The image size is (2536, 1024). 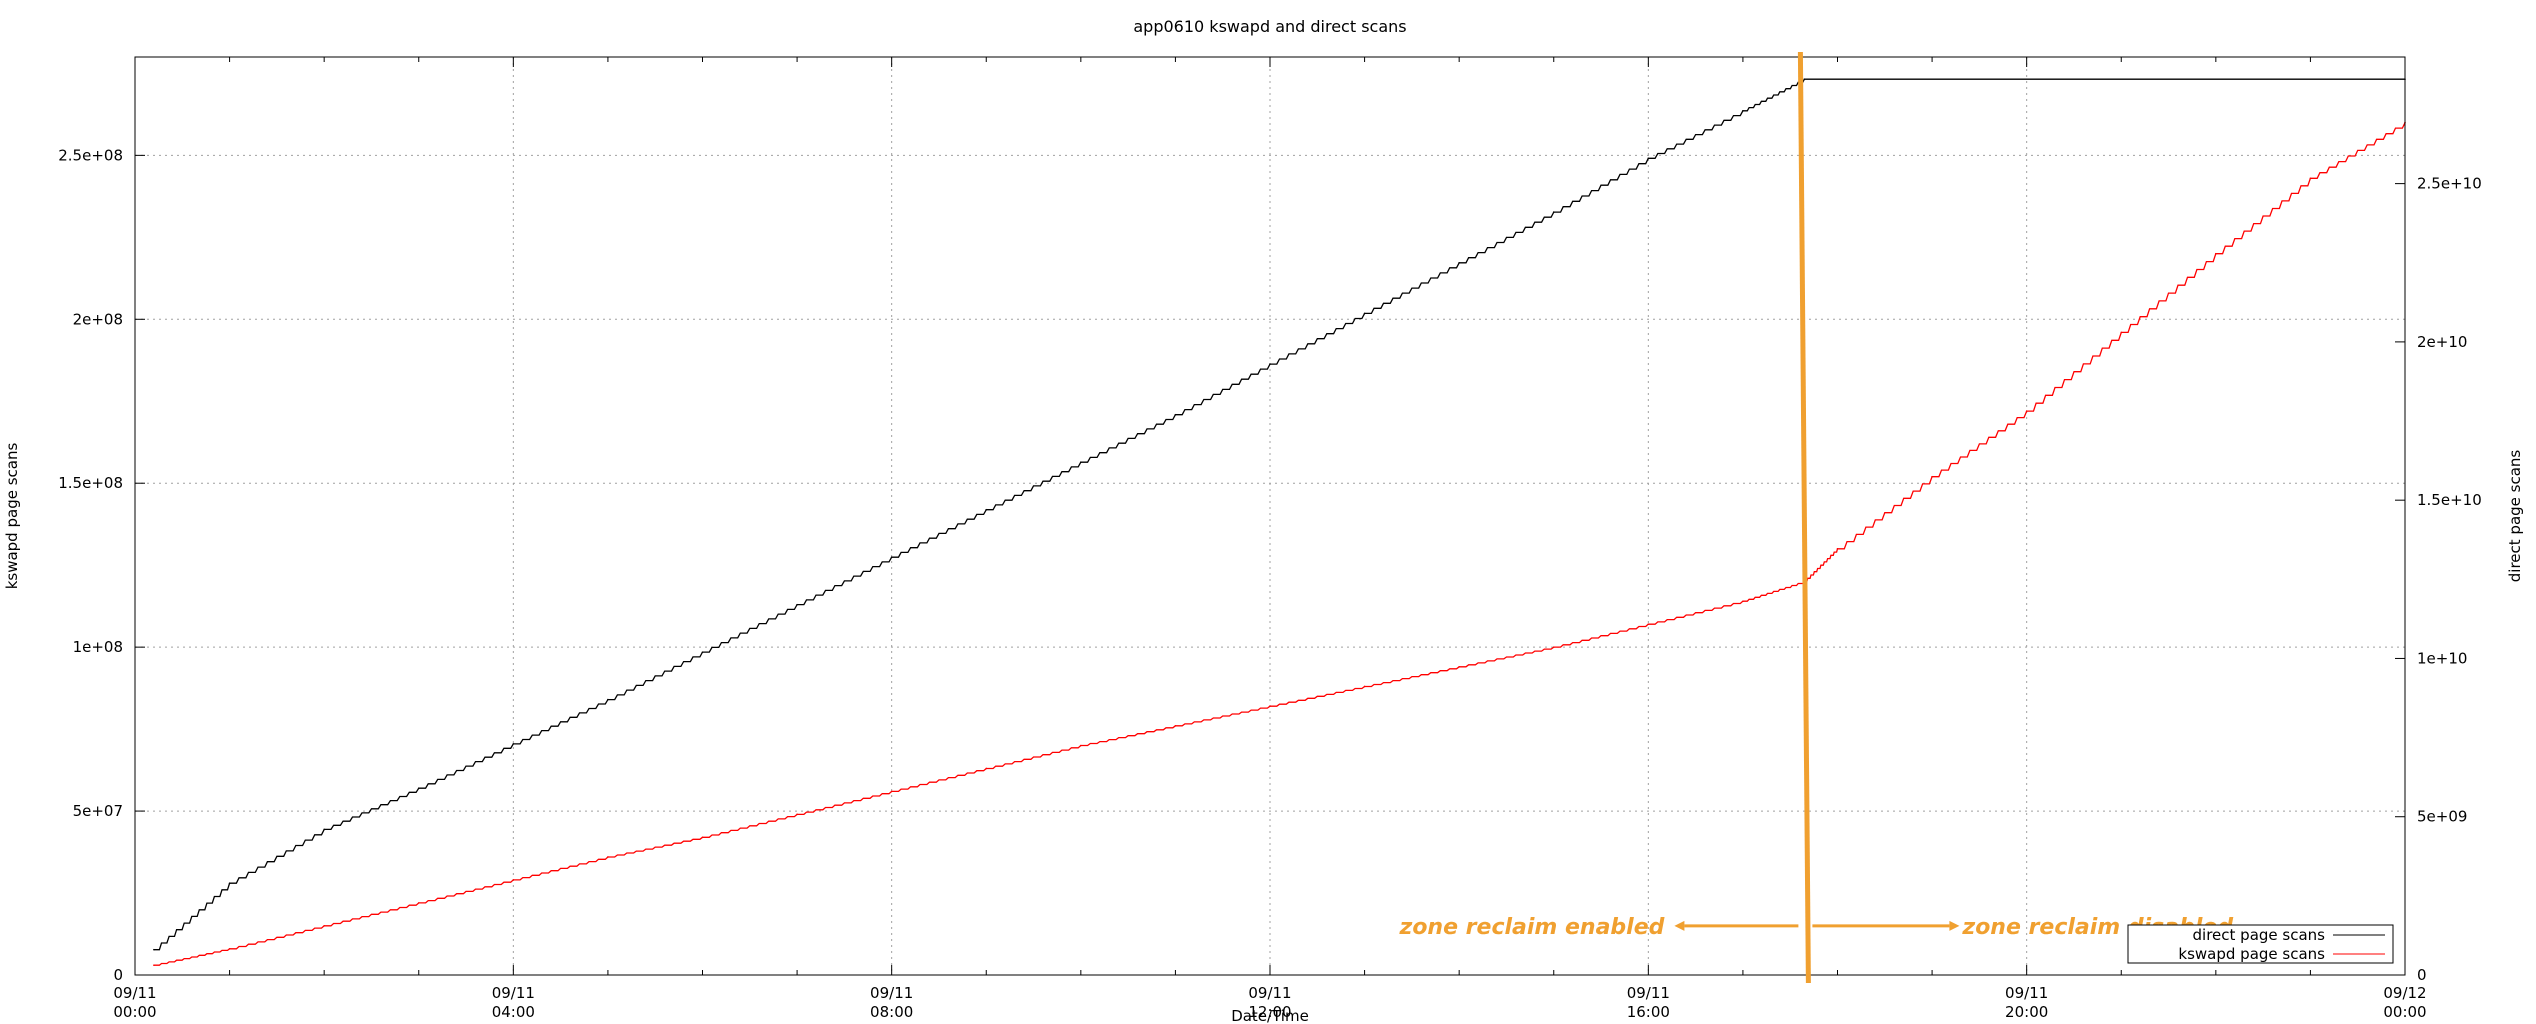 I want to click on legend: direct page scans kswapd page scans, so click(x=2260, y=944).